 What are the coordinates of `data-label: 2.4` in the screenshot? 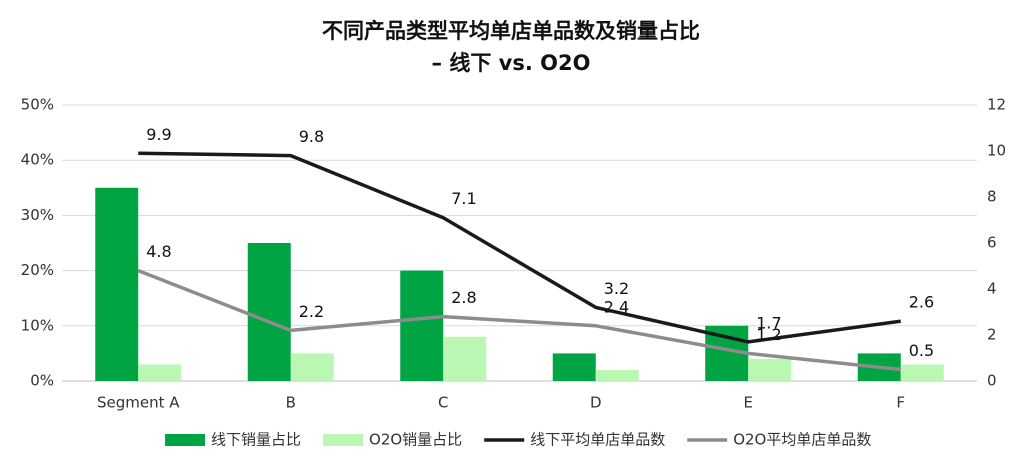 It's located at (616, 306).